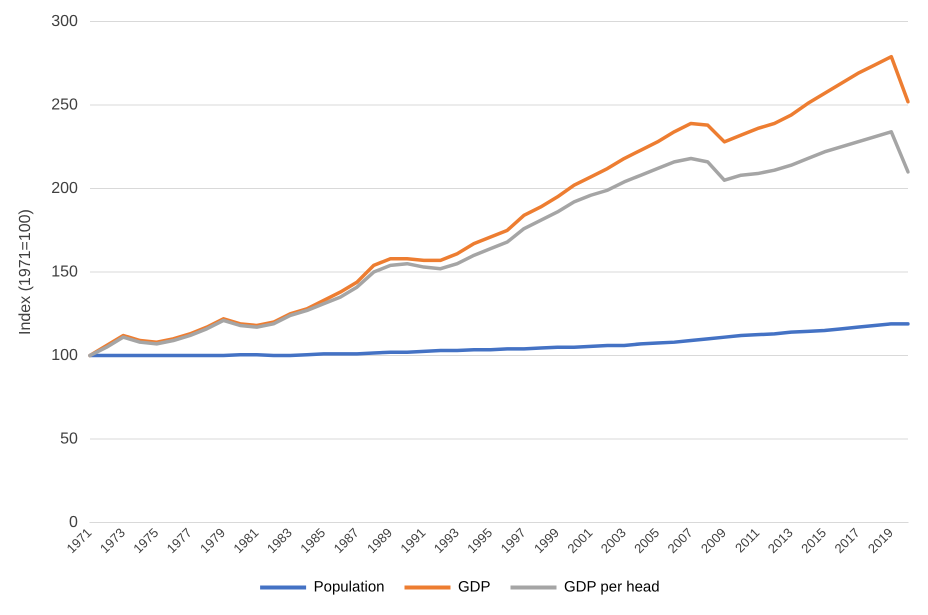 The width and height of the screenshot is (928, 615). Describe the element at coordinates (349, 587) in the screenshot. I see `legend-label: Population` at that location.